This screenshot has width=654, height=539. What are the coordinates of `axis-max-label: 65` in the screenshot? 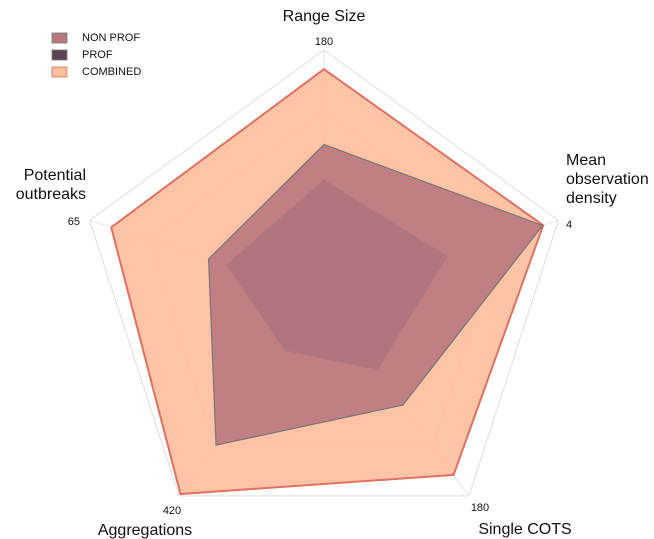 It's located at (74, 222).